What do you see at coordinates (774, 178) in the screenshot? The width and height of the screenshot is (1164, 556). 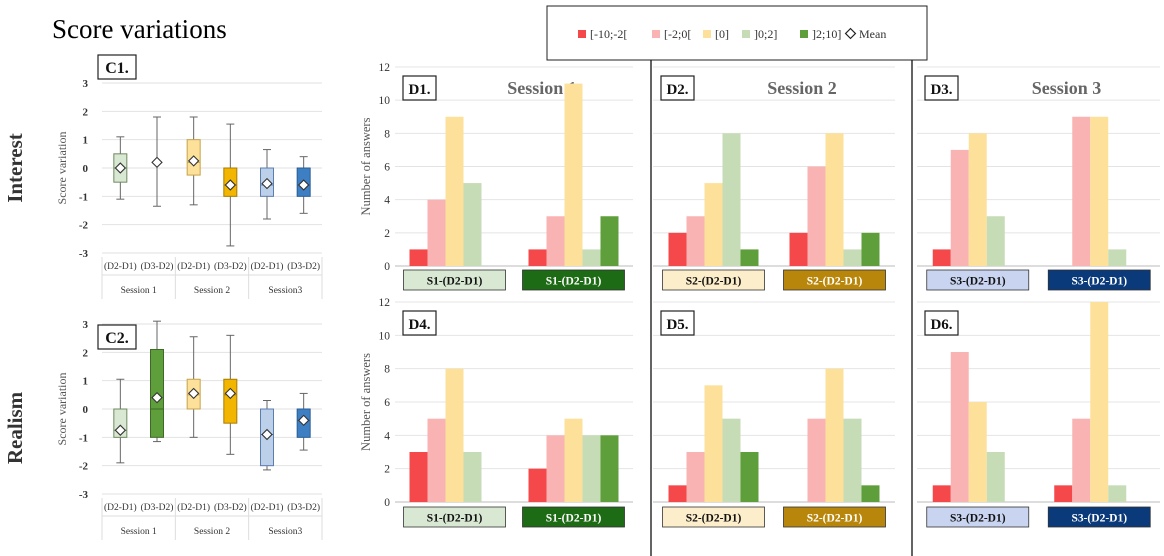 I see `bar-panel-d2: D2. Session 2 S2-(D2-D1) S2-(D2-D1)` at bounding box center [774, 178].